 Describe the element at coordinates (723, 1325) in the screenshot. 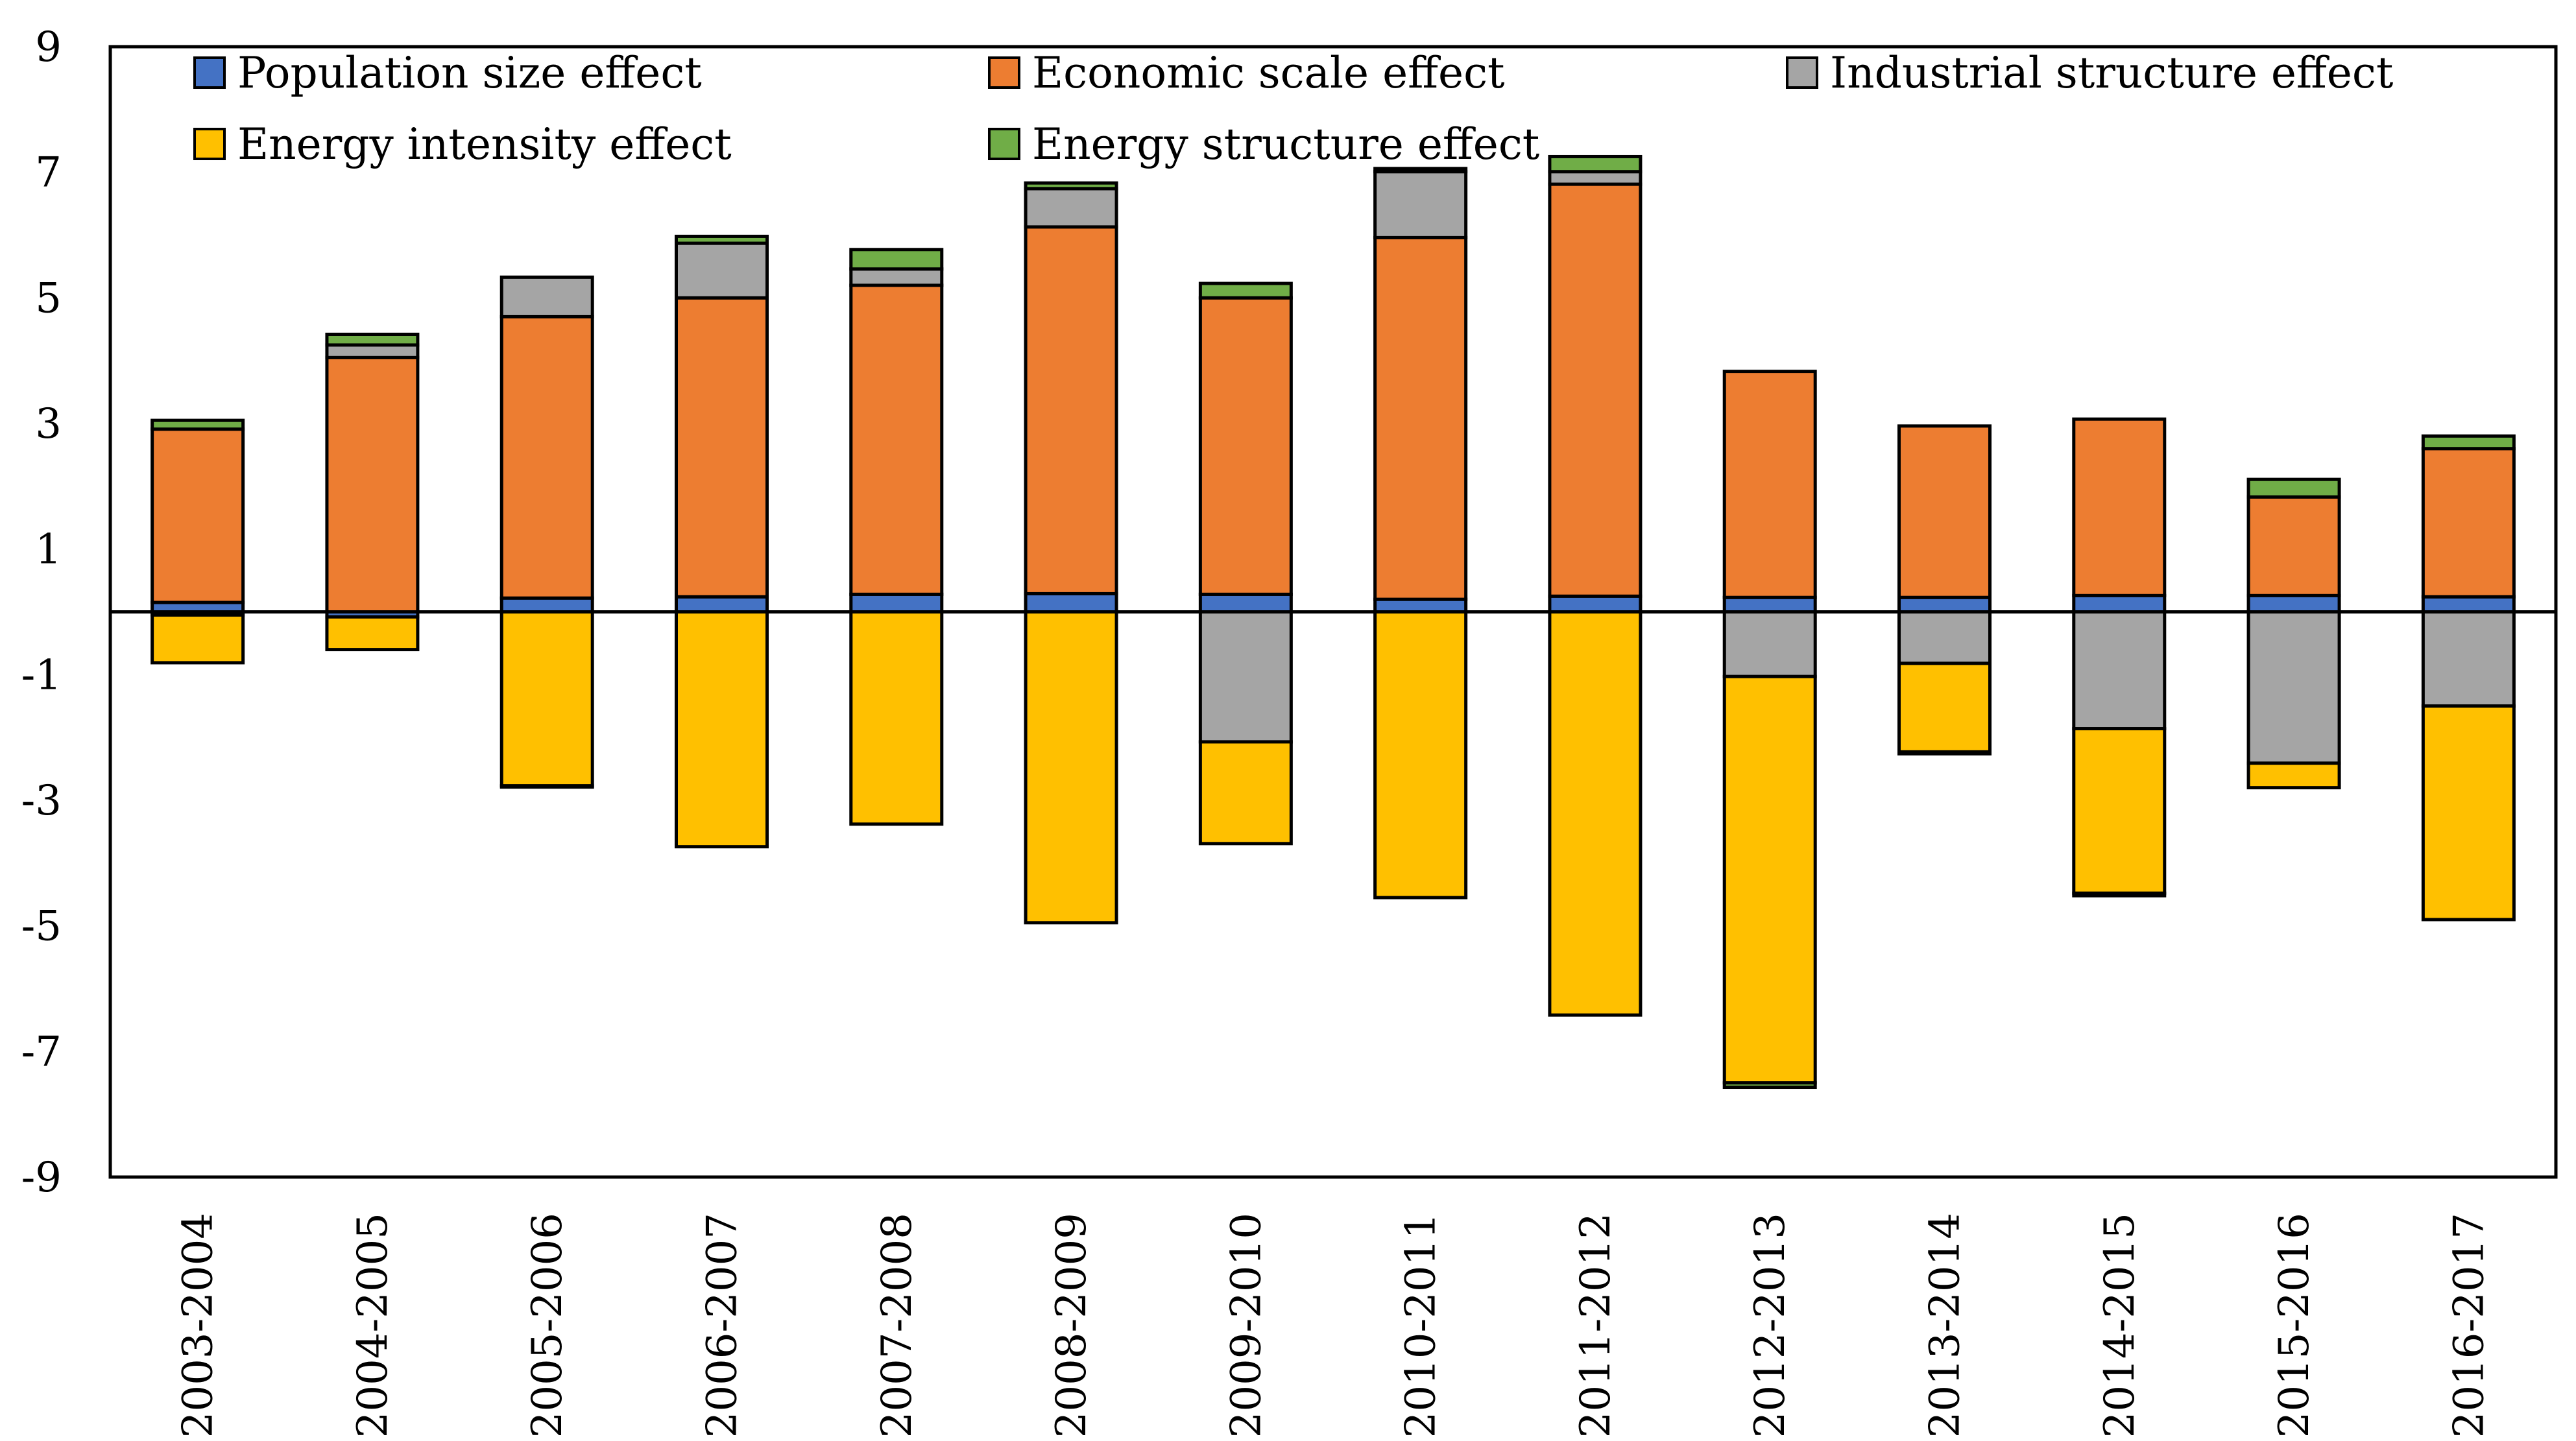

I see `x-tick-label: 2006-2007` at that location.